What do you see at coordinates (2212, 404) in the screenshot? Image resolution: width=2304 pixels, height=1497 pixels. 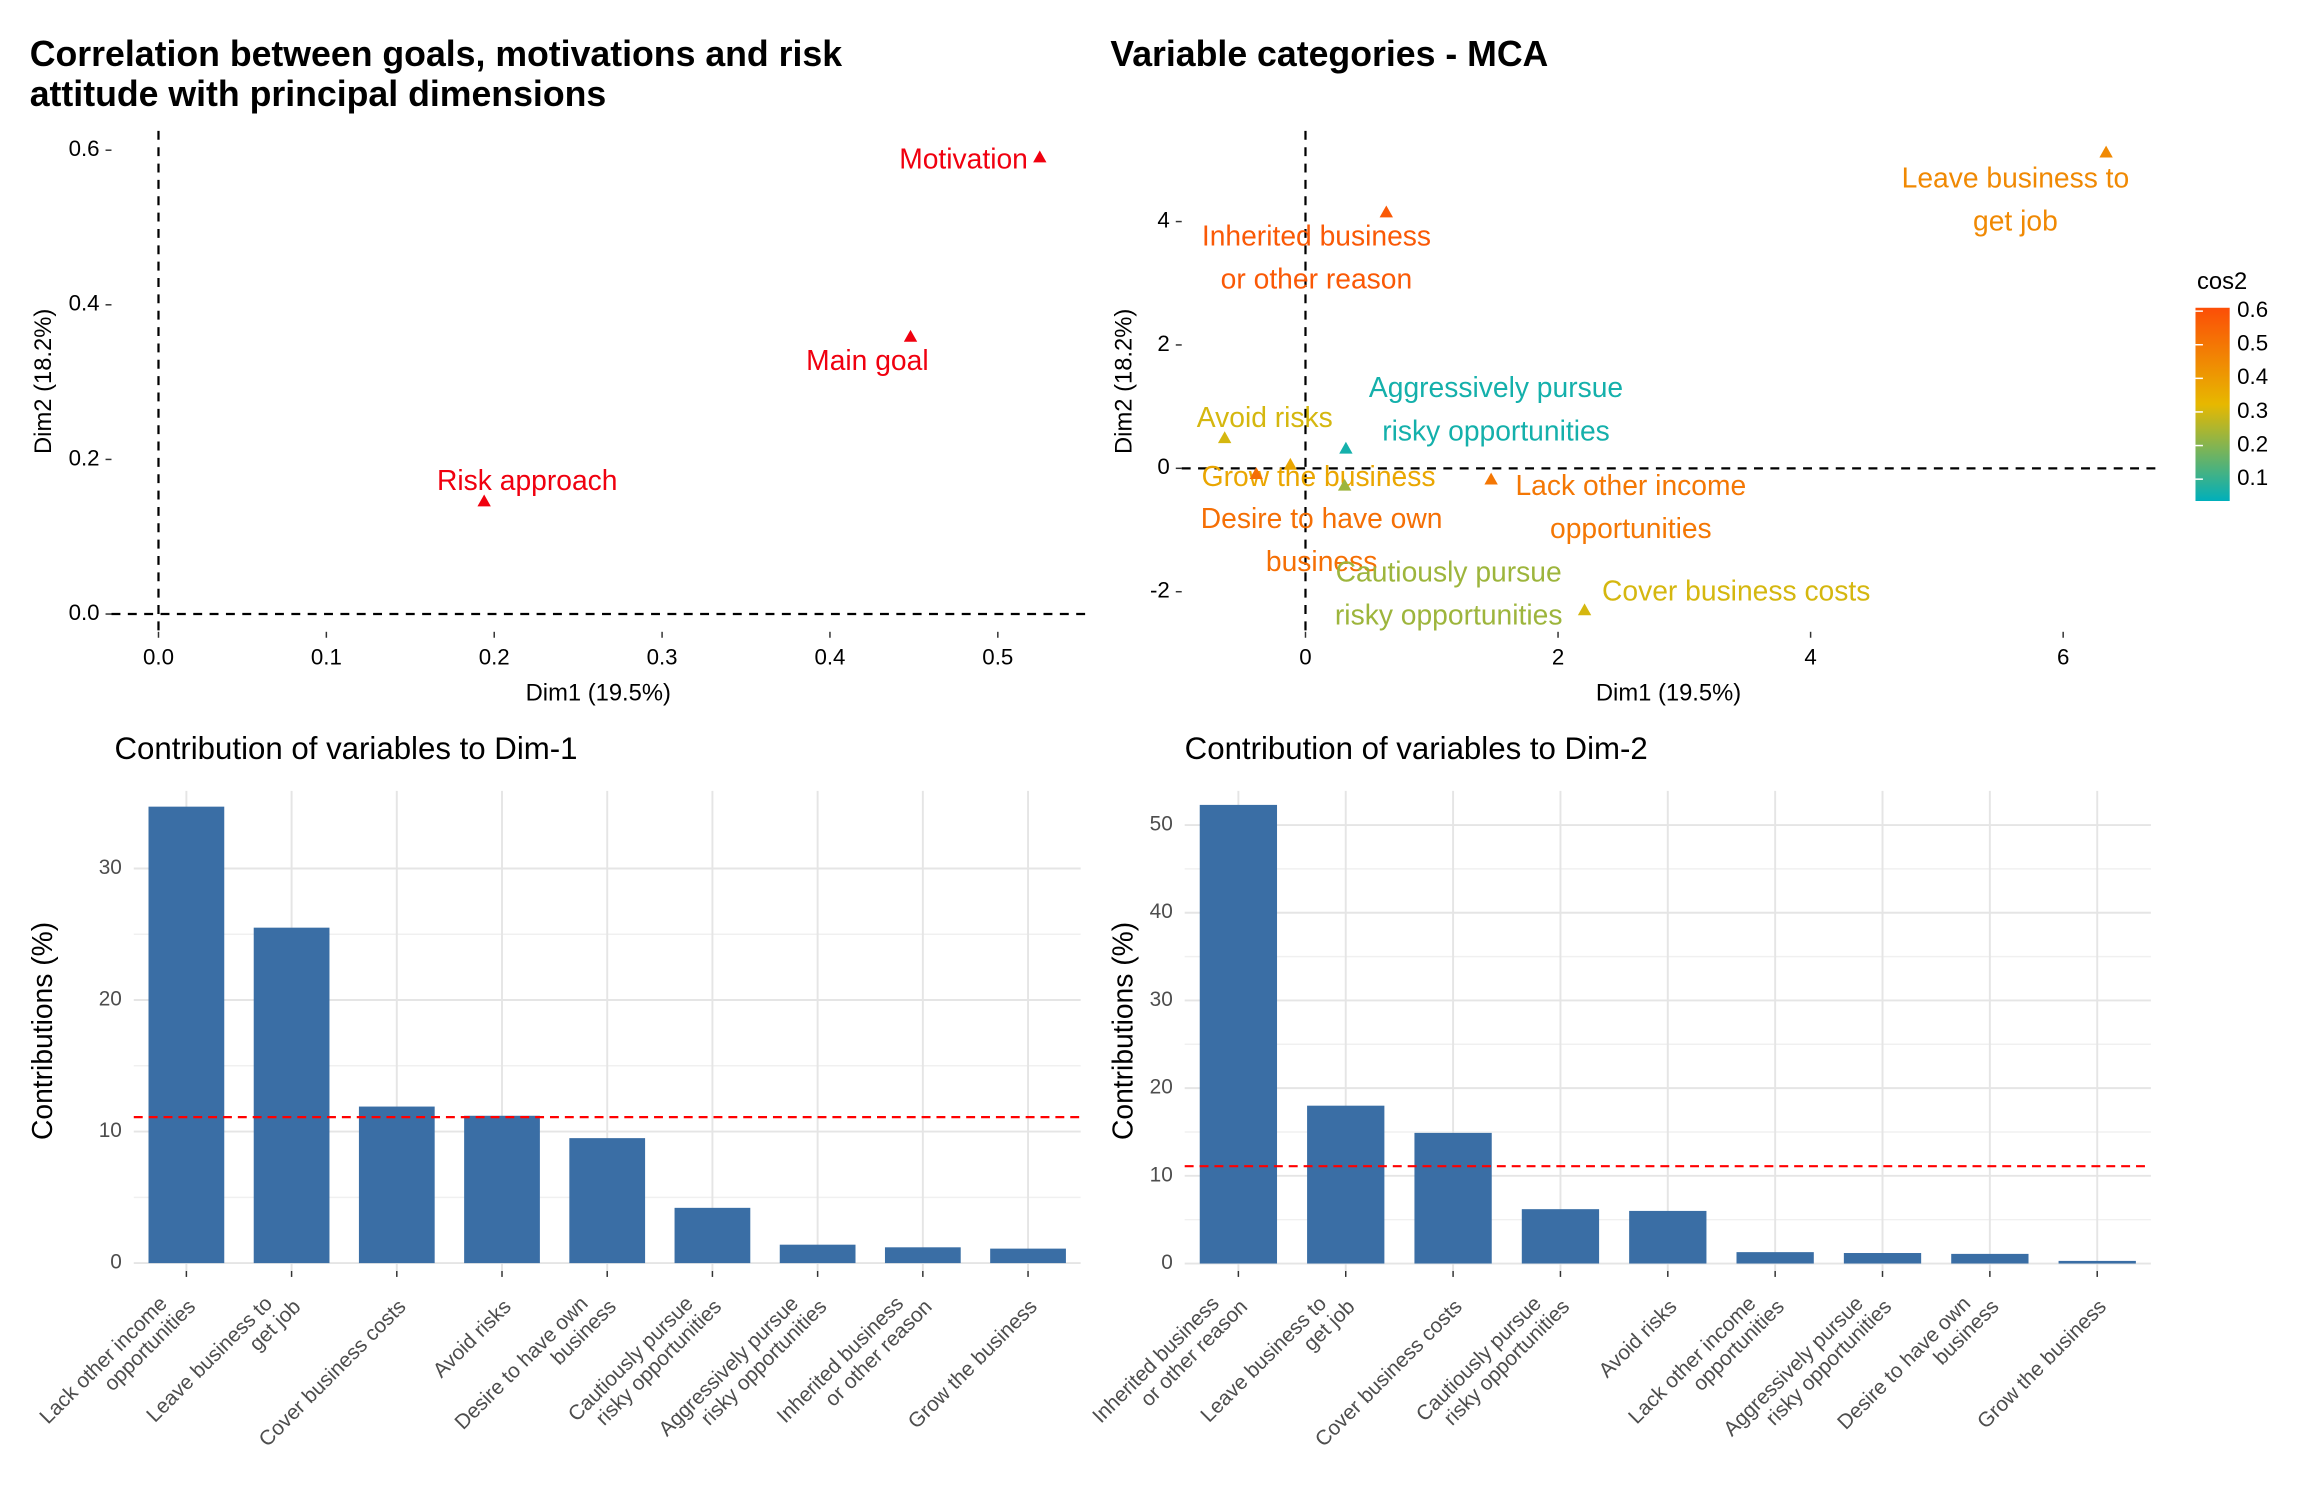 I see `color-bar` at bounding box center [2212, 404].